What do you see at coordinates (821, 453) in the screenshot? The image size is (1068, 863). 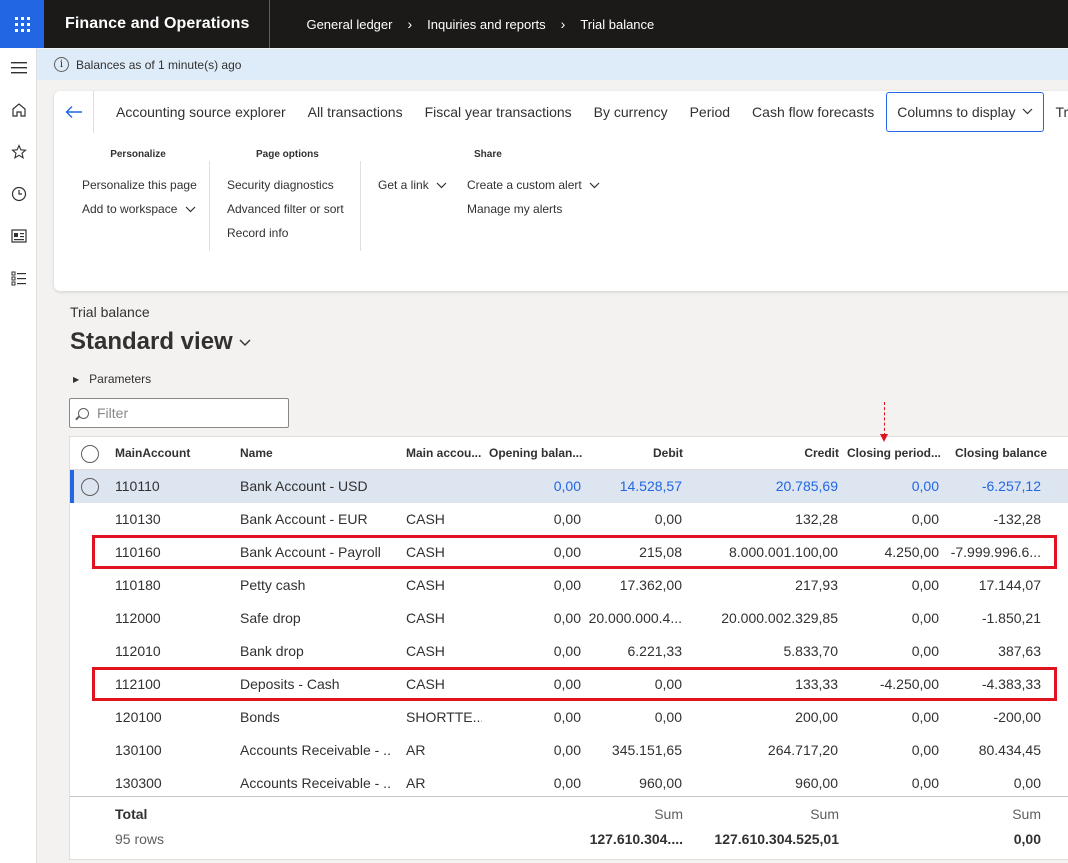 I see `column-header-credit: Credit` at bounding box center [821, 453].